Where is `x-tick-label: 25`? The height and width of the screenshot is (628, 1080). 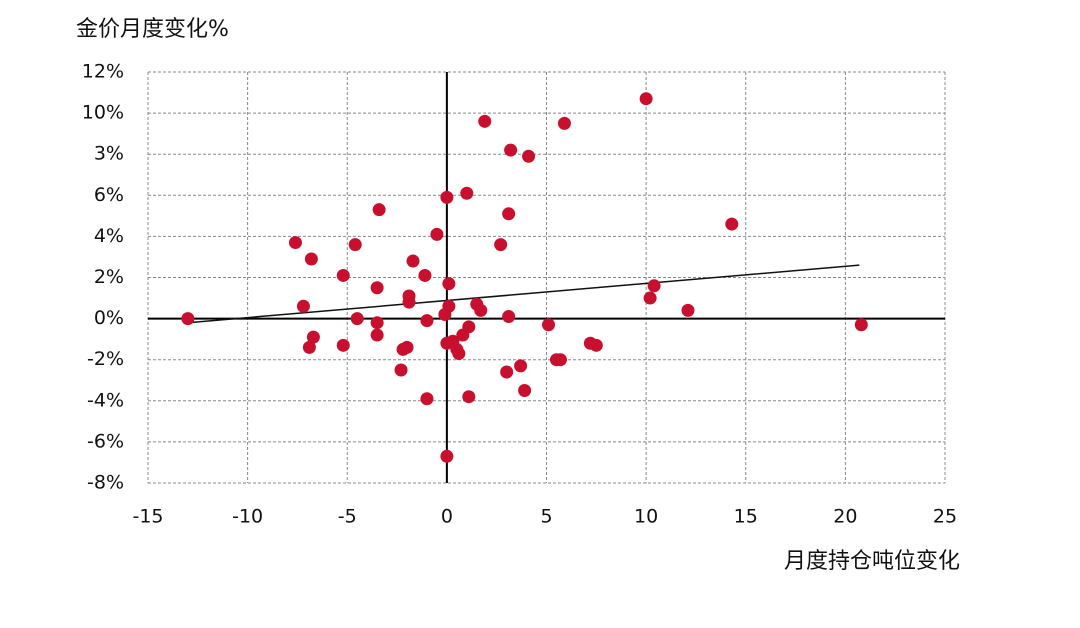
x-tick-label: 25 is located at coordinates (945, 517).